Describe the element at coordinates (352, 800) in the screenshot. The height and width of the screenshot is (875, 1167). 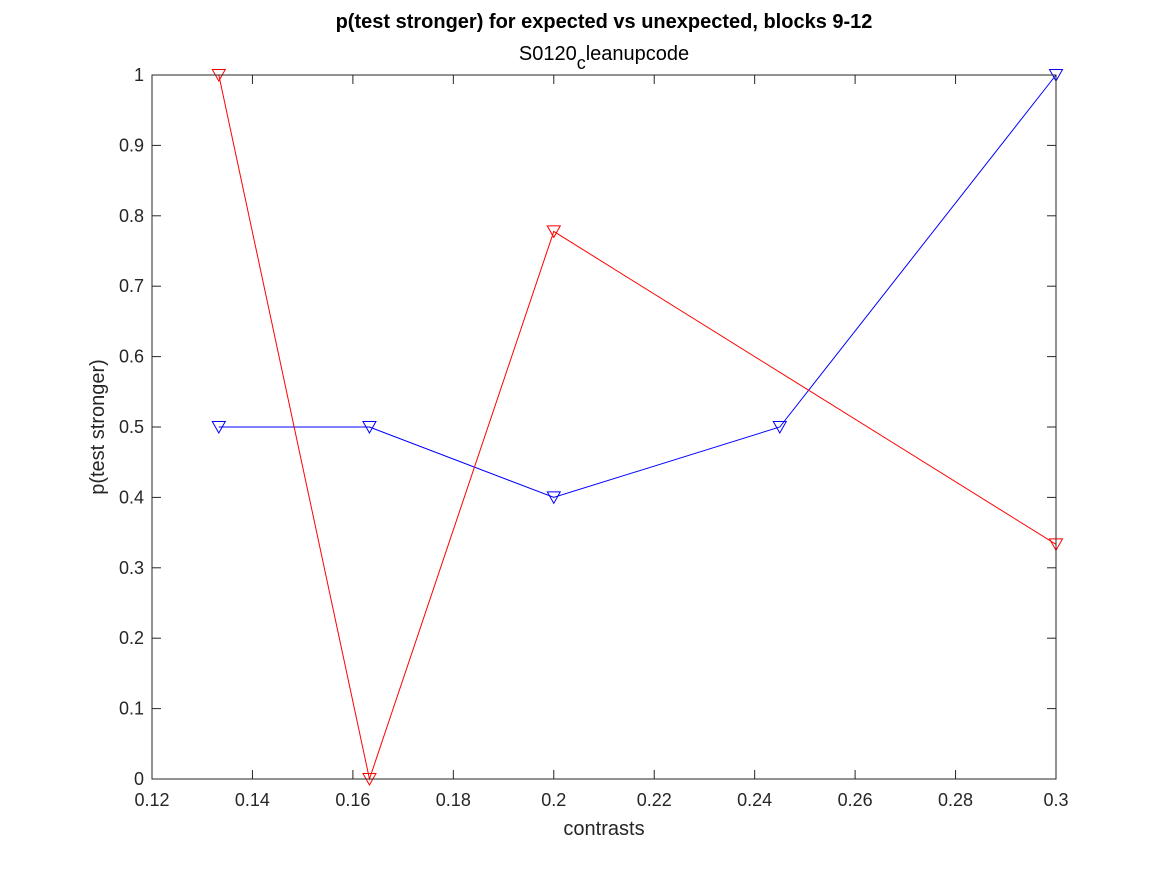
I see `x-tick-label-2: 0.16` at that location.